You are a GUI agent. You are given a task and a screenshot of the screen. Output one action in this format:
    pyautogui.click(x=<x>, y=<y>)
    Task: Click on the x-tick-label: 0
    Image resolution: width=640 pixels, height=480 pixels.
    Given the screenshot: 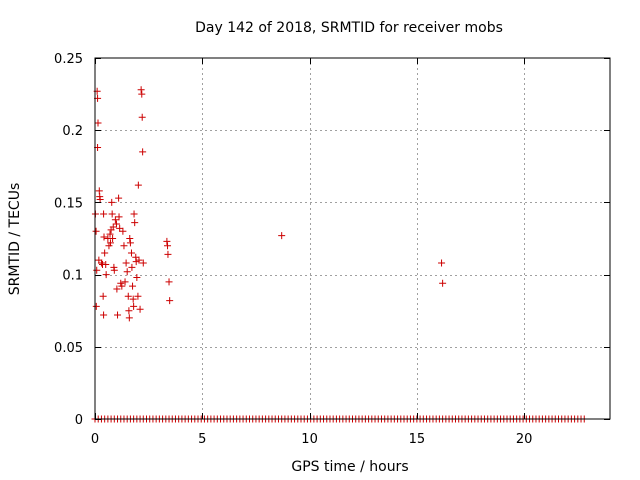 What is the action you would take?
    pyautogui.click(x=95, y=439)
    